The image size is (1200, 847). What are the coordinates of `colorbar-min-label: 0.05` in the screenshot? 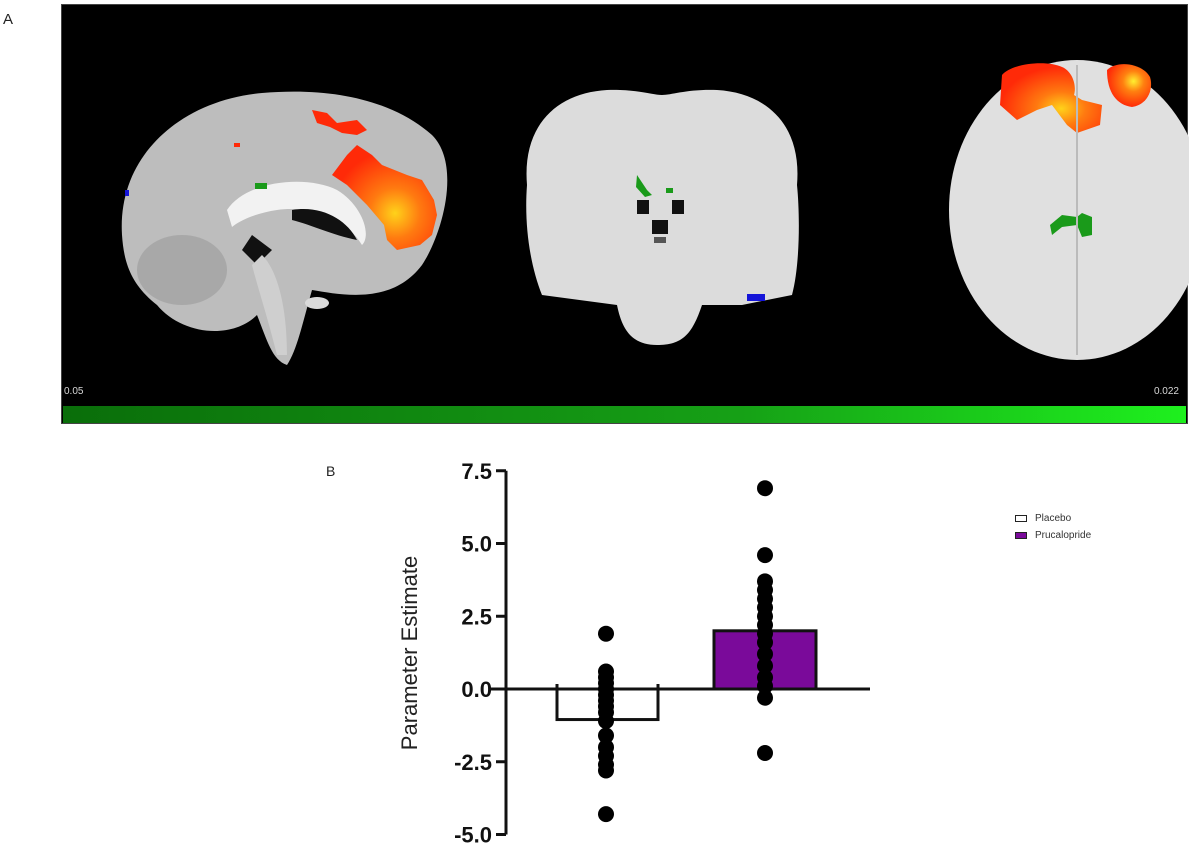 It's located at (74, 391).